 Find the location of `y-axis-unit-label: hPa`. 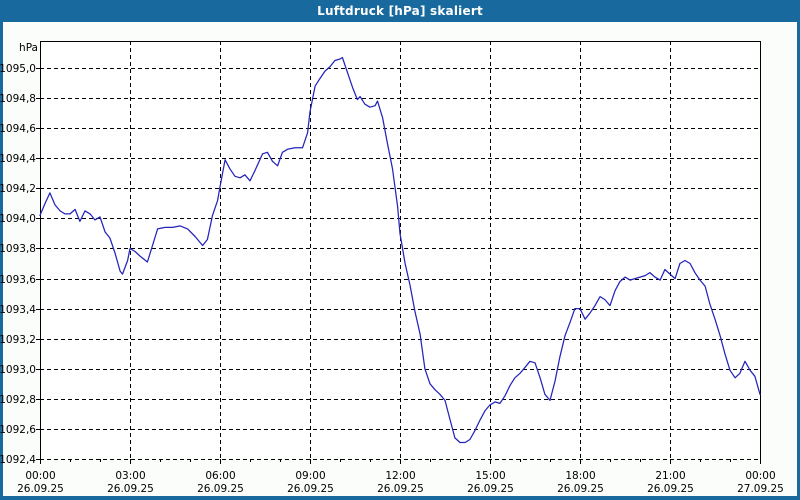

y-axis-unit-label: hPa is located at coordinates (28, 48).